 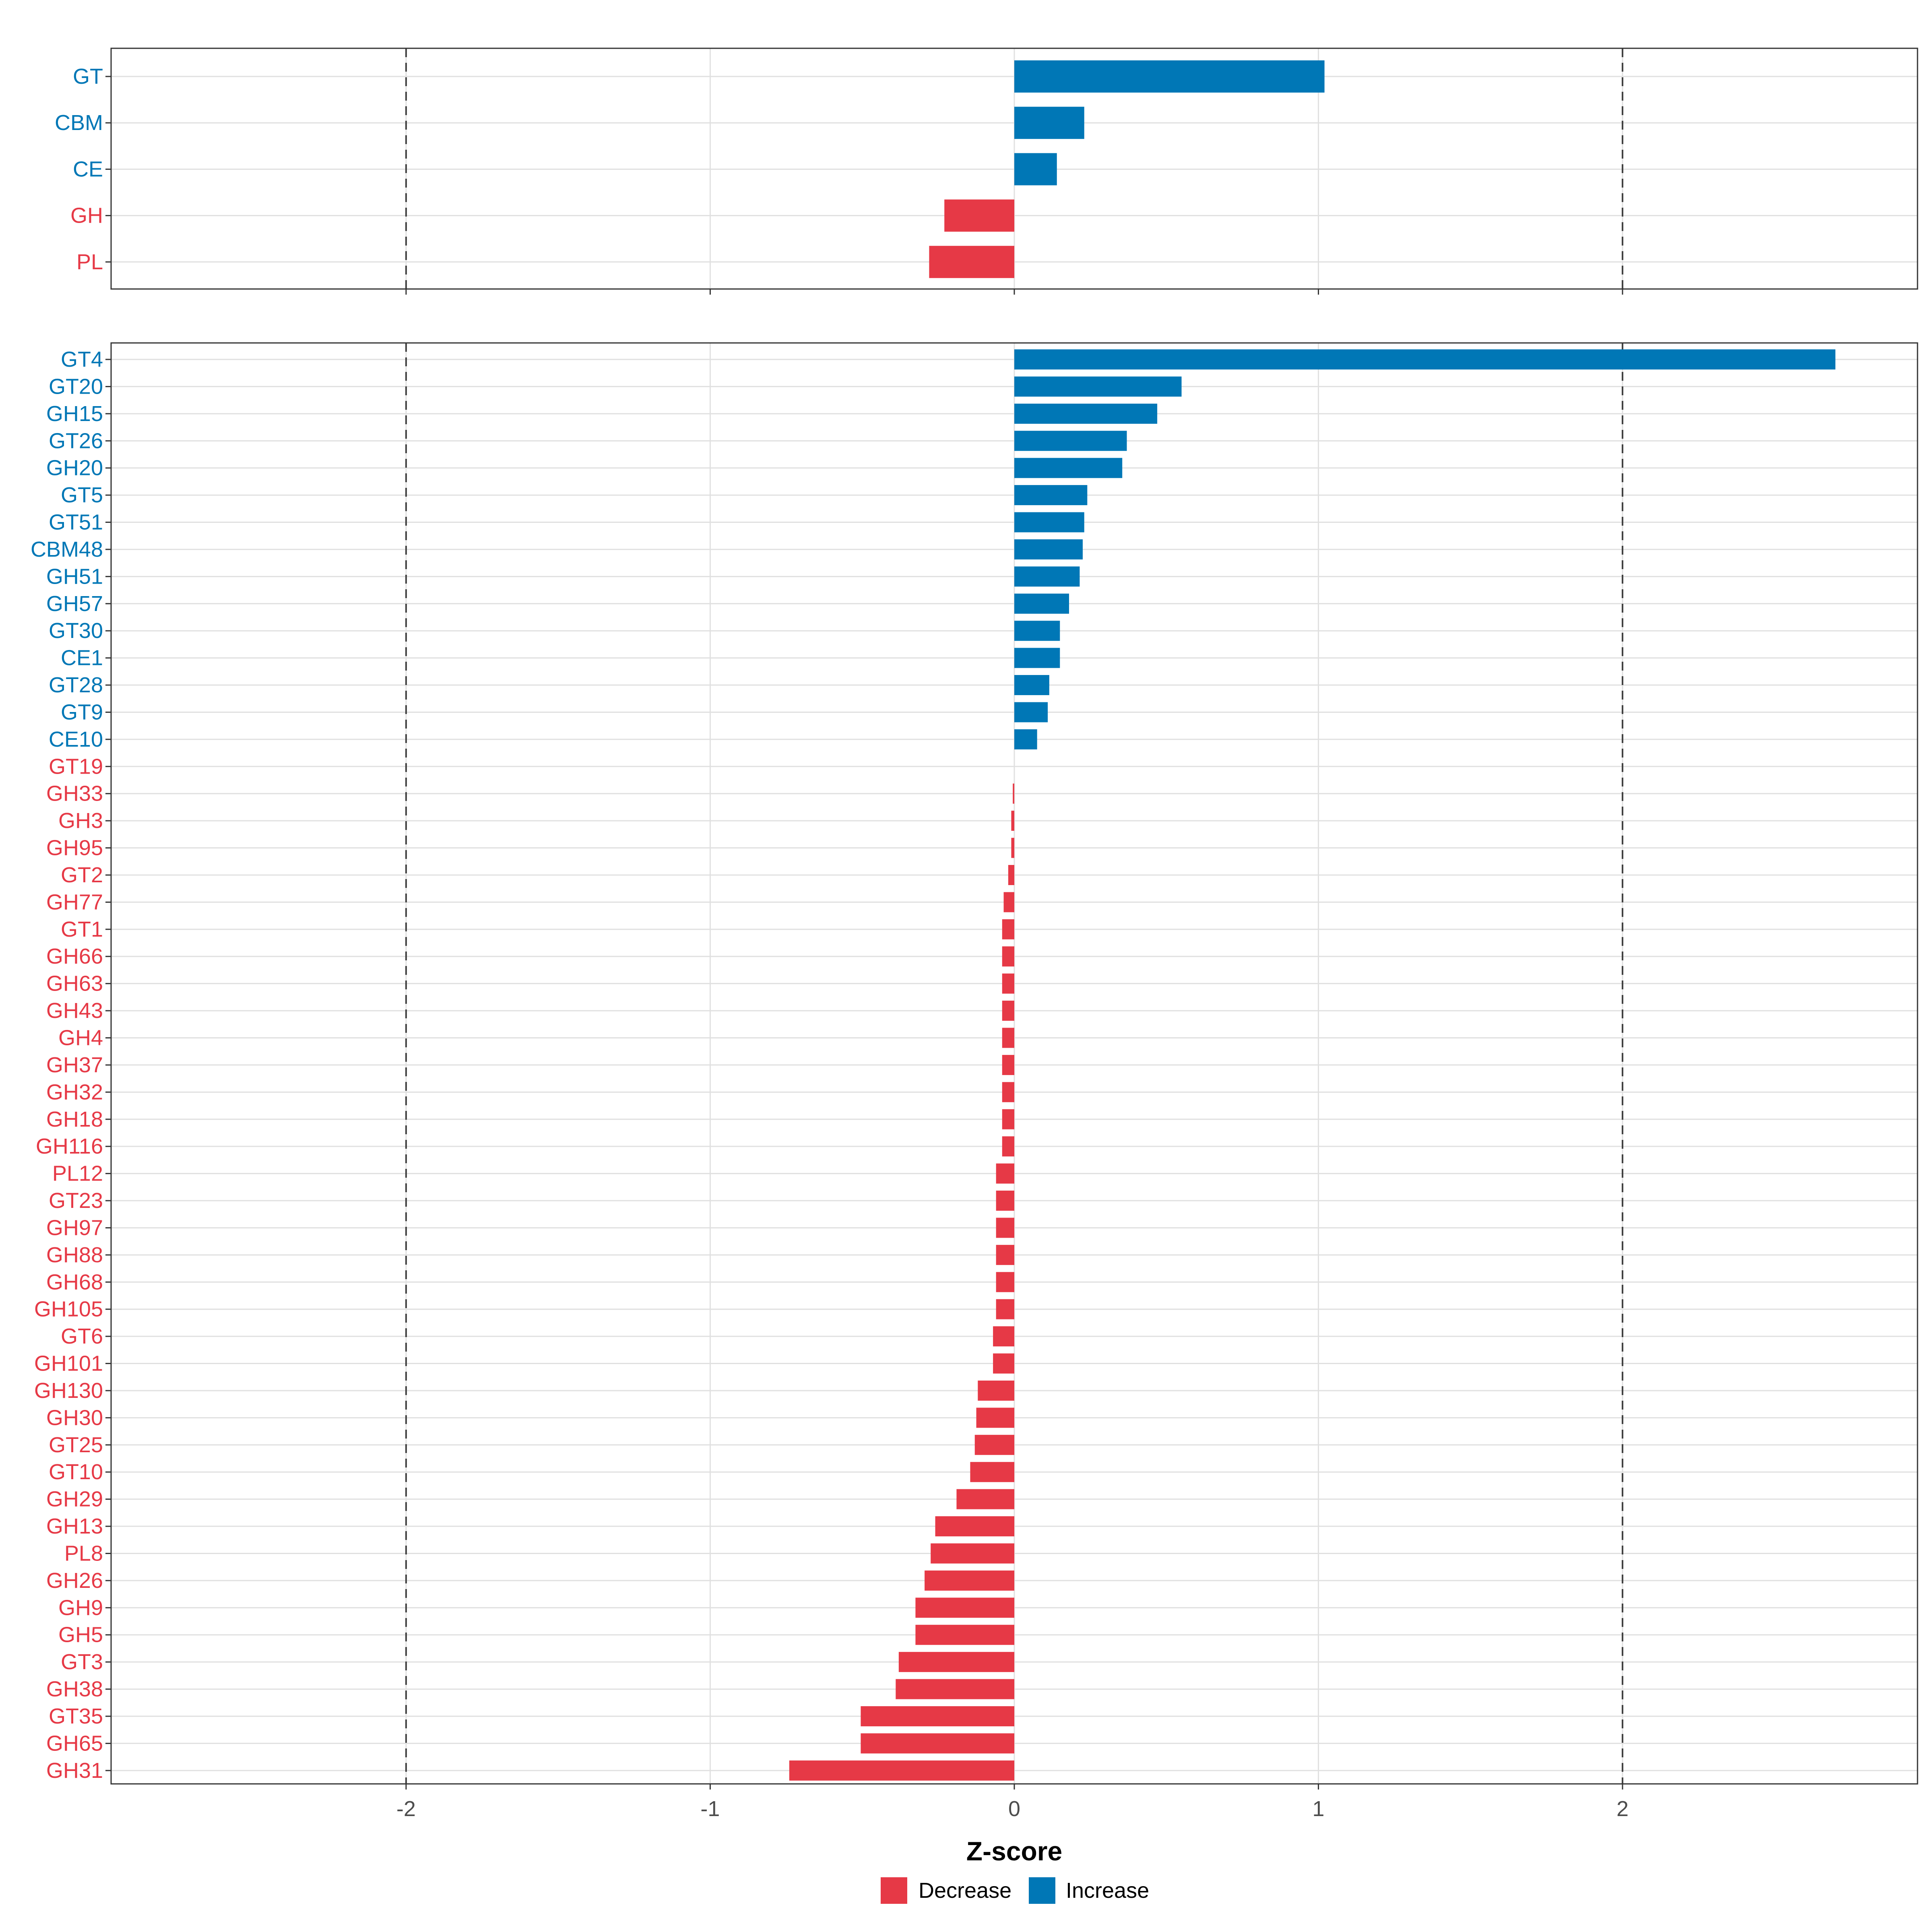 What do you see at coordinates (1042, 1890) in the screenshot?
I see `legend-swatch-increase` at bounding box center [1042, 1890].